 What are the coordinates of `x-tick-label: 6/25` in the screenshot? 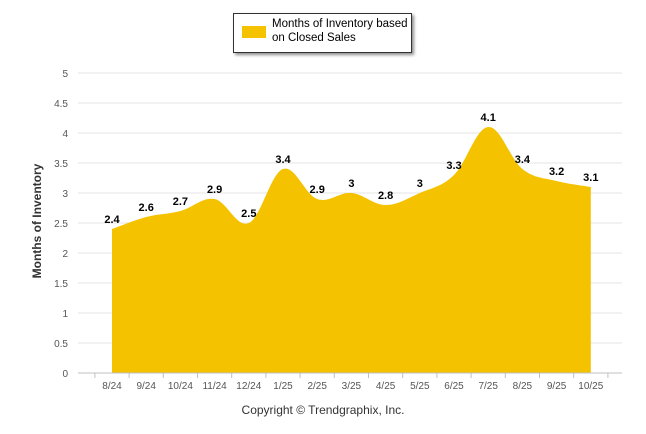 It's located at (454, 386).